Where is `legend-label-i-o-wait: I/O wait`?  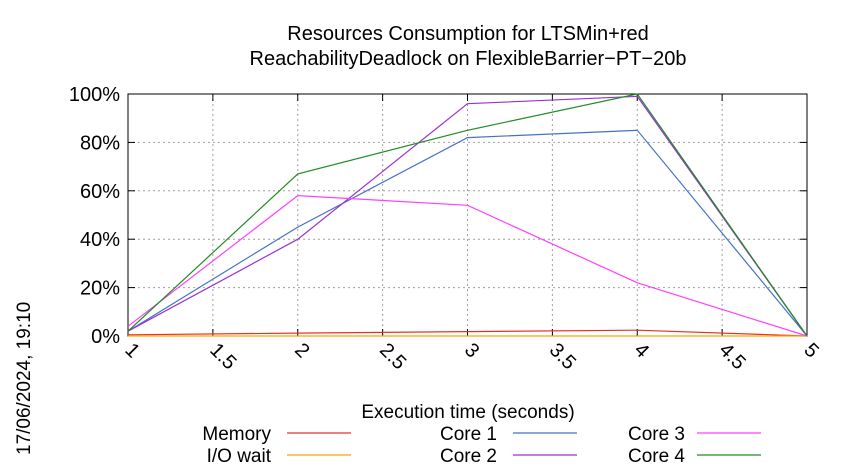 legend-label-i-o-wait: I/O wait is located at coordinates (239, 456).